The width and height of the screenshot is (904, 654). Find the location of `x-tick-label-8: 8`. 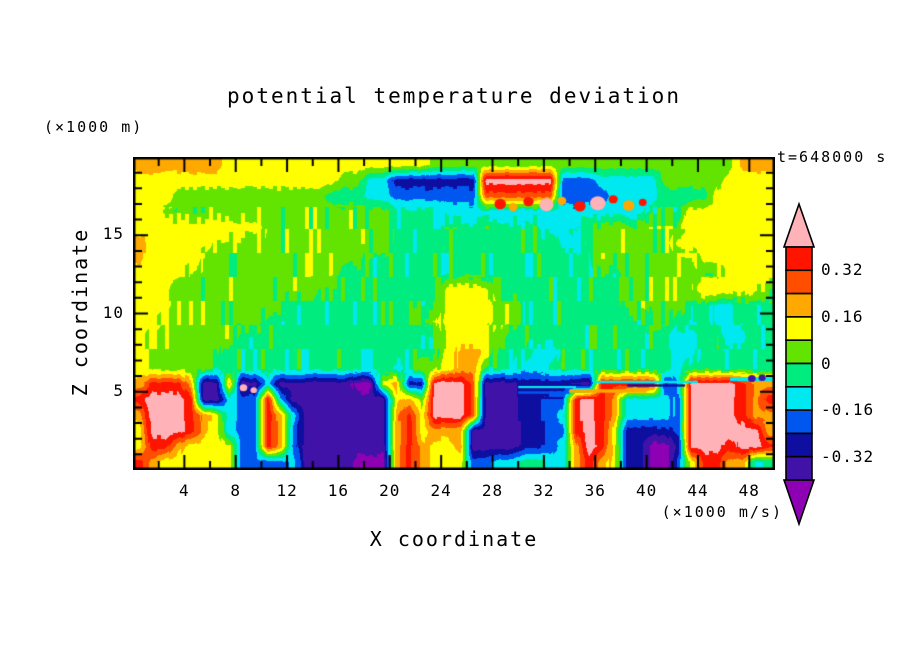

x-tick-label-8: 8 is located at coordinates (236, 490).